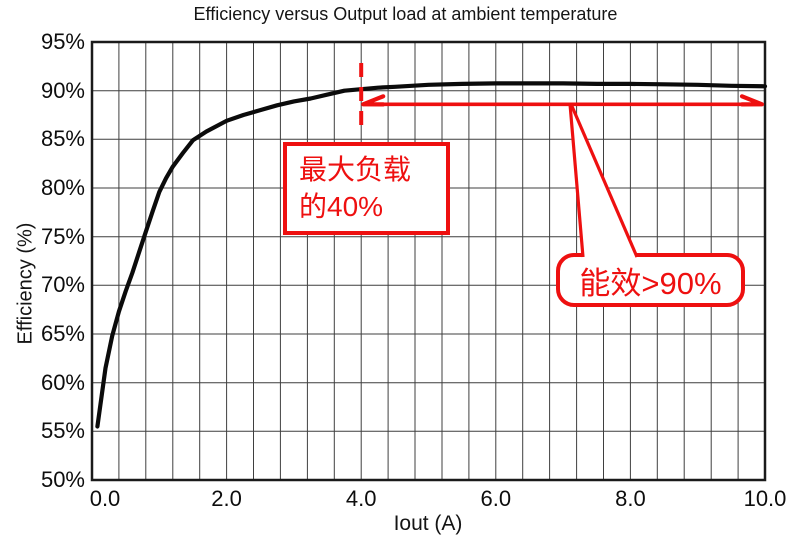  I want to click on x-tick-label: 2.0, so click(226, 498).